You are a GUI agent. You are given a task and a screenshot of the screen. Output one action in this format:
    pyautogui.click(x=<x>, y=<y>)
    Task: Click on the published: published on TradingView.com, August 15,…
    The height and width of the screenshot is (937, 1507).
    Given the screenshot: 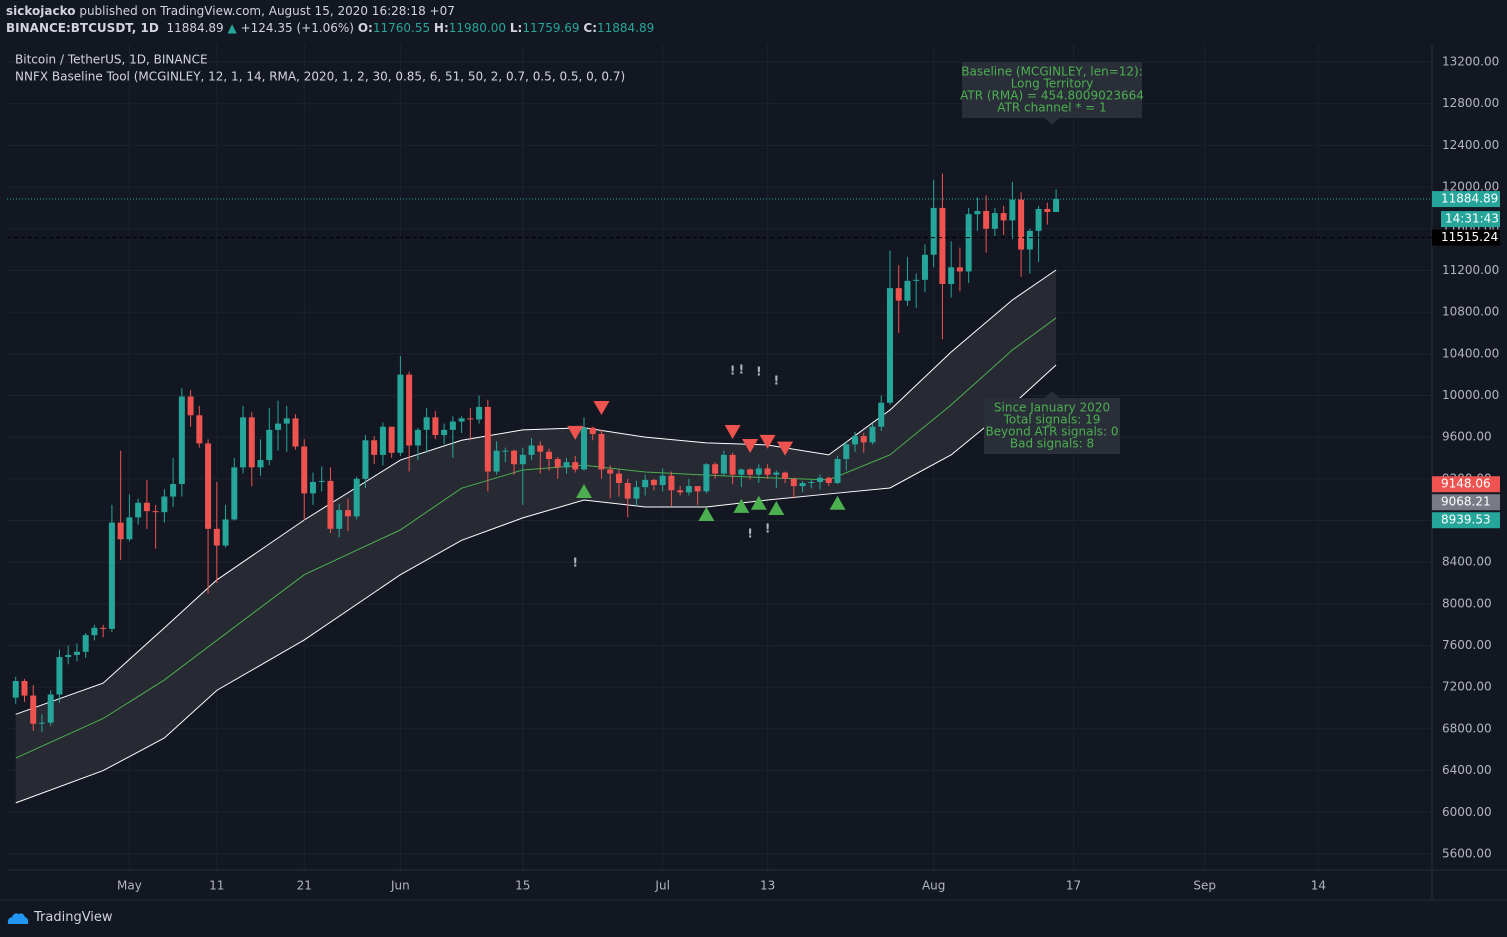 What is the action you would take?
    pyautogui.click(x=267, y=11)
    